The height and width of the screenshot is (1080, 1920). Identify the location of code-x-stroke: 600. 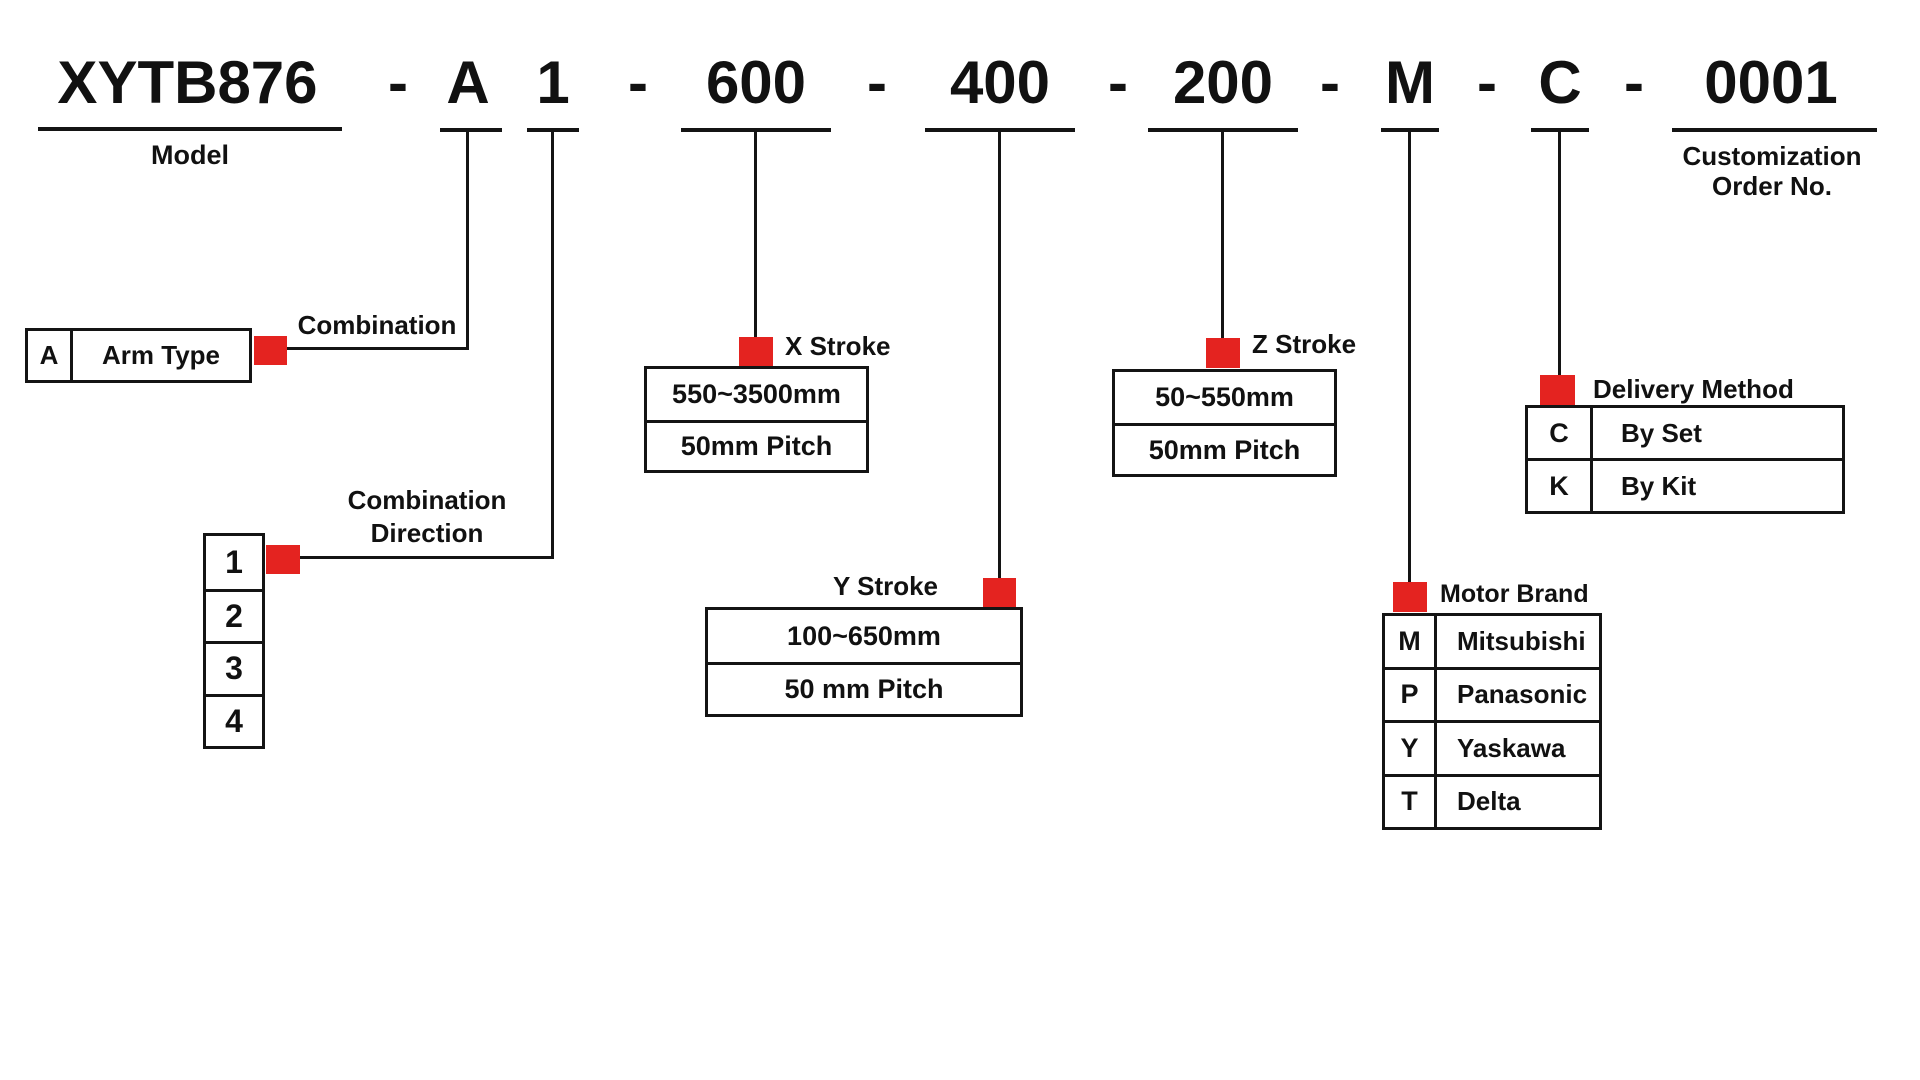
(756, 82).